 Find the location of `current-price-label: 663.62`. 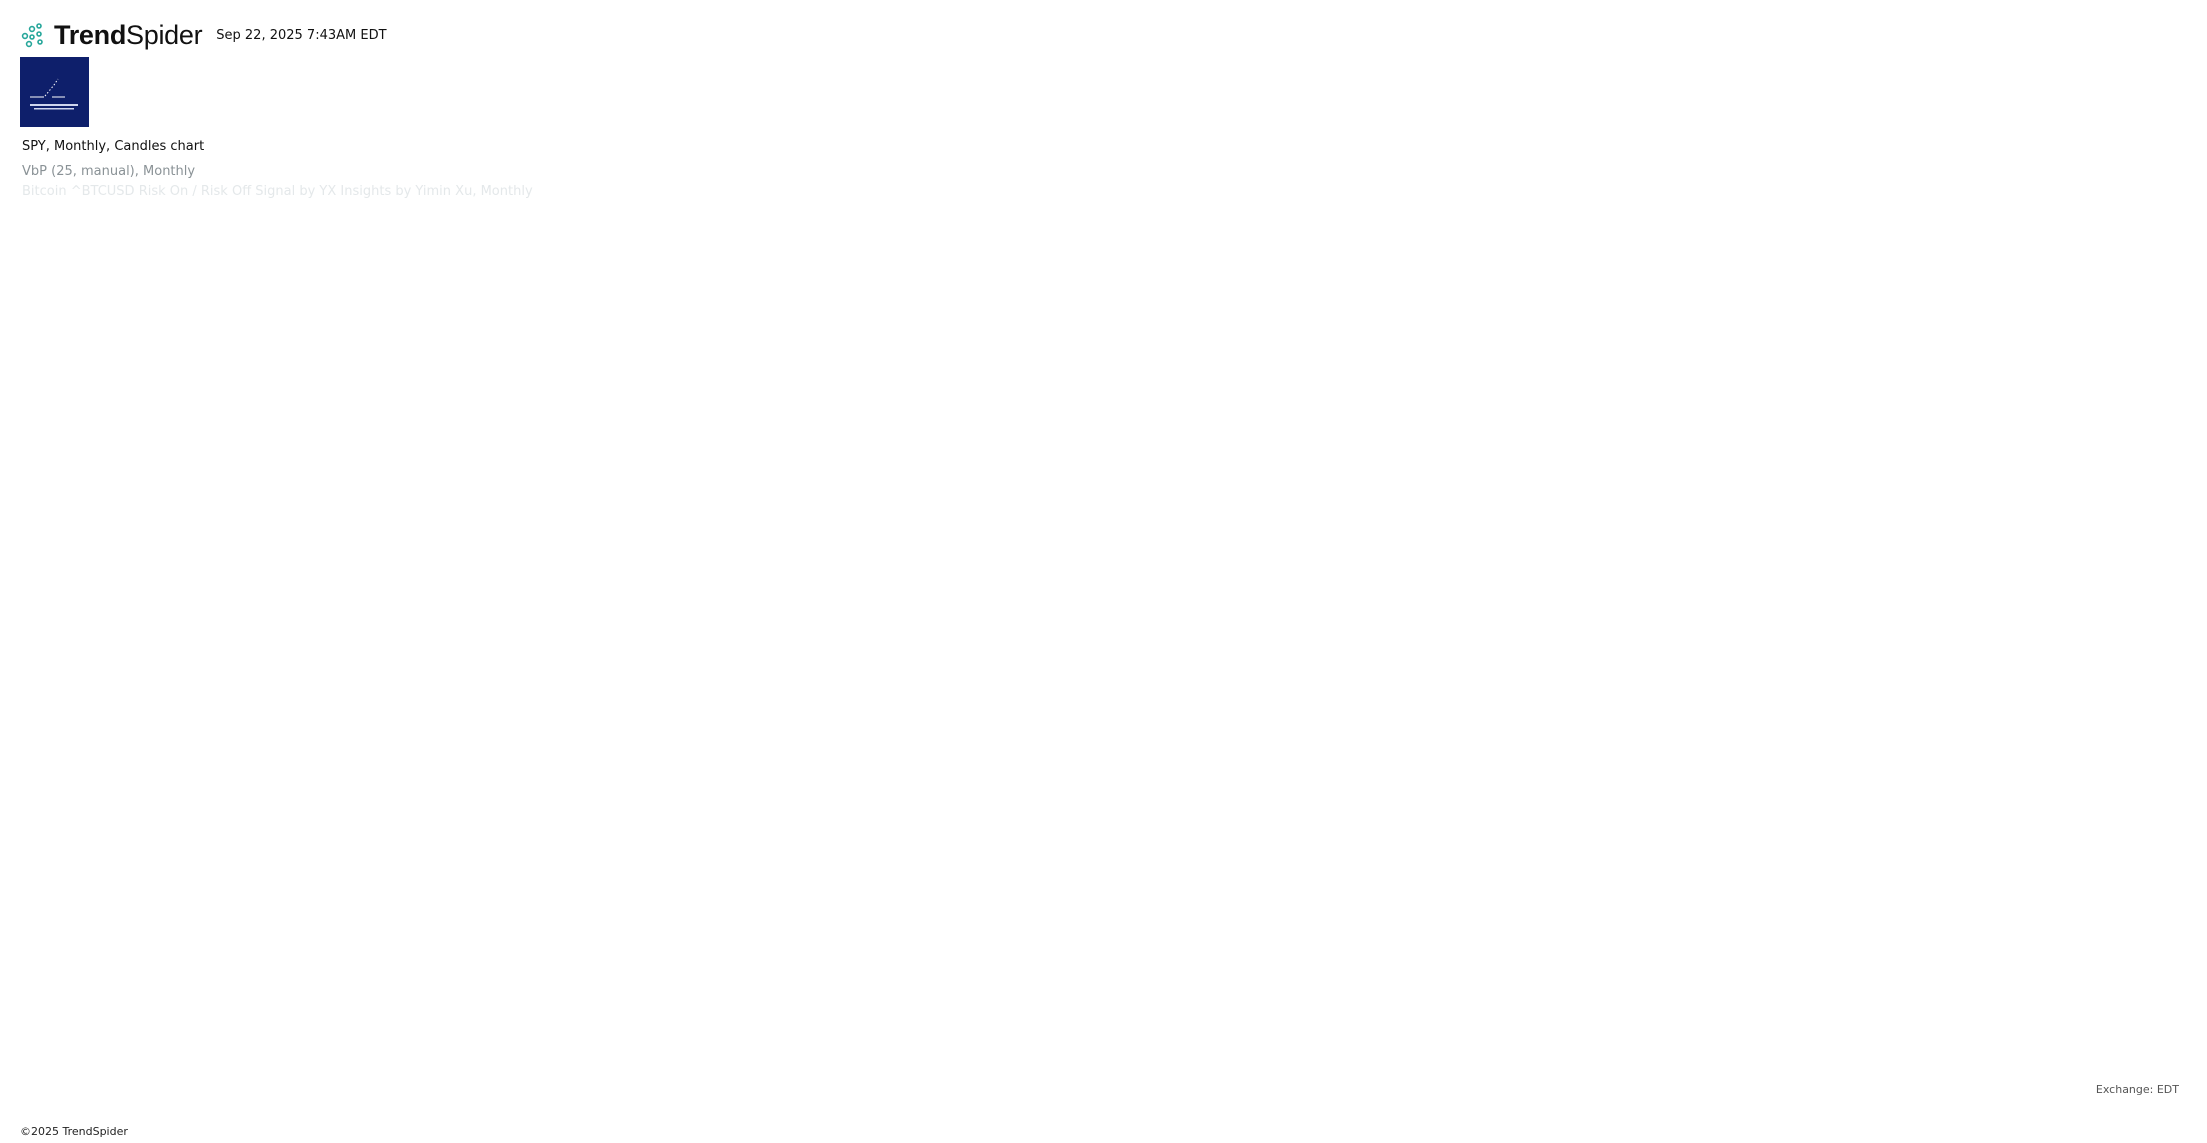

current-price-label: 663.62 is located at coordinates (2159, 271).